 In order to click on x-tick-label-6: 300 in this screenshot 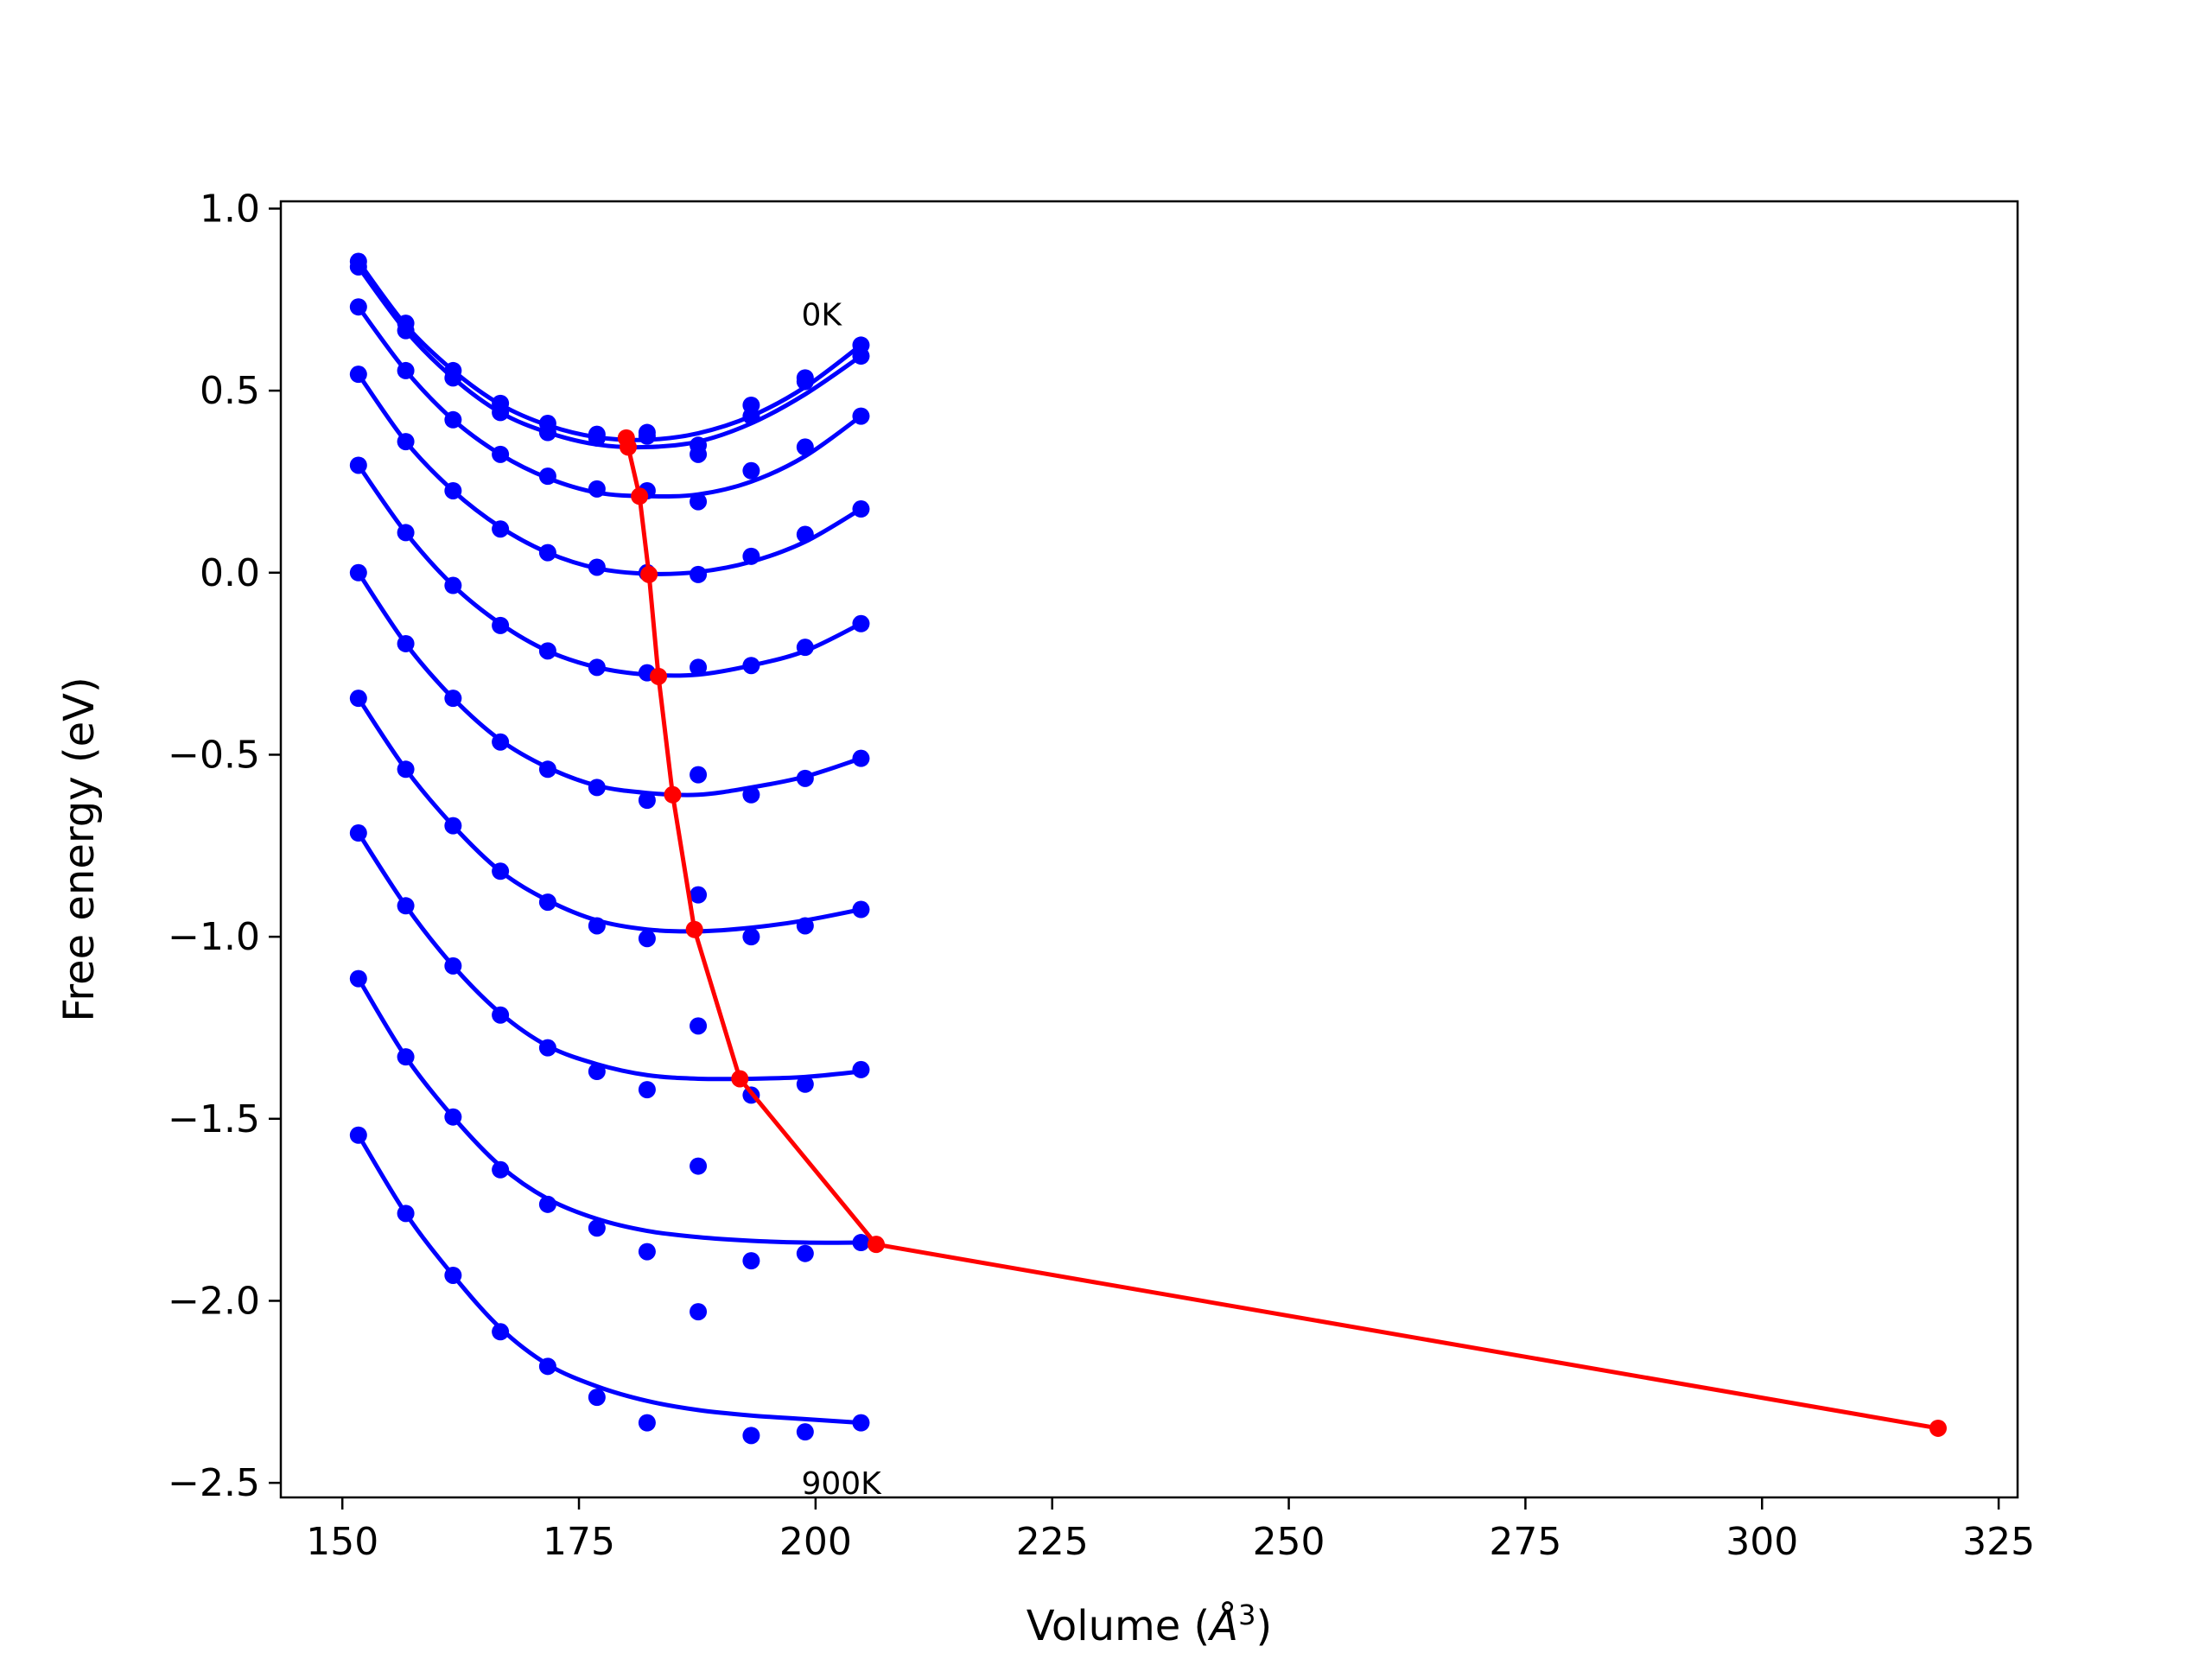, I will do `click(1762, 1542)`.